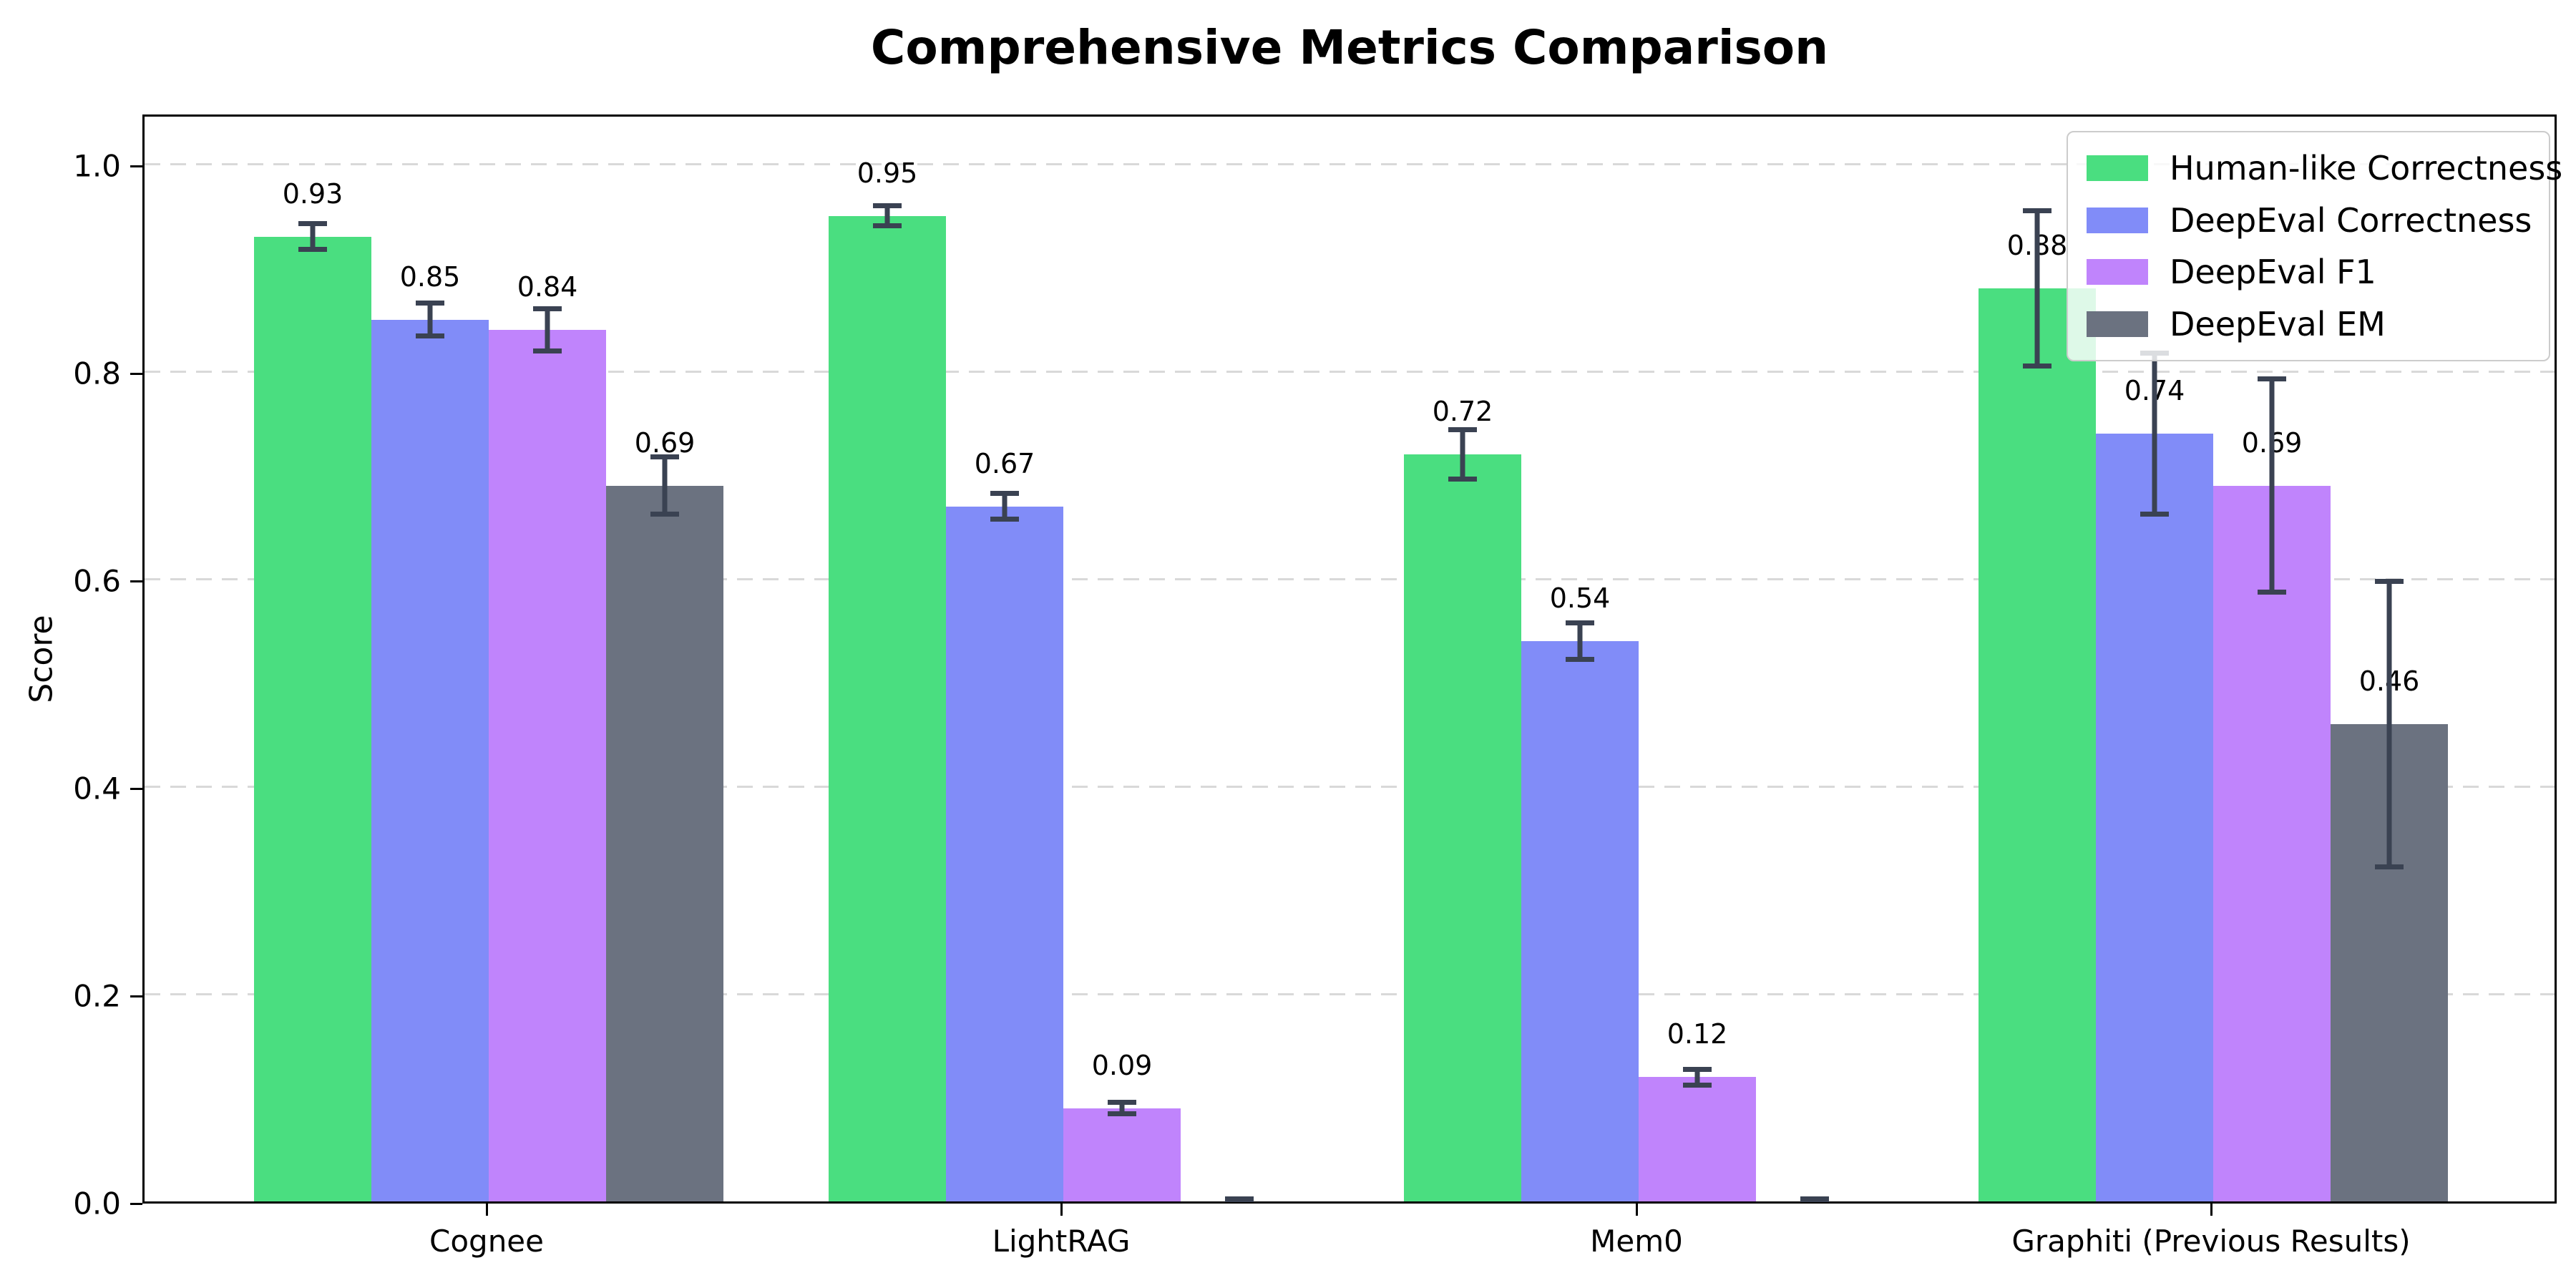 This screenshot has height=1288, width=2576. What do you see at coordinates (1580, 598) in the screenshot?
I see `value-label: 0.54` at bounding box center [1580, 598].